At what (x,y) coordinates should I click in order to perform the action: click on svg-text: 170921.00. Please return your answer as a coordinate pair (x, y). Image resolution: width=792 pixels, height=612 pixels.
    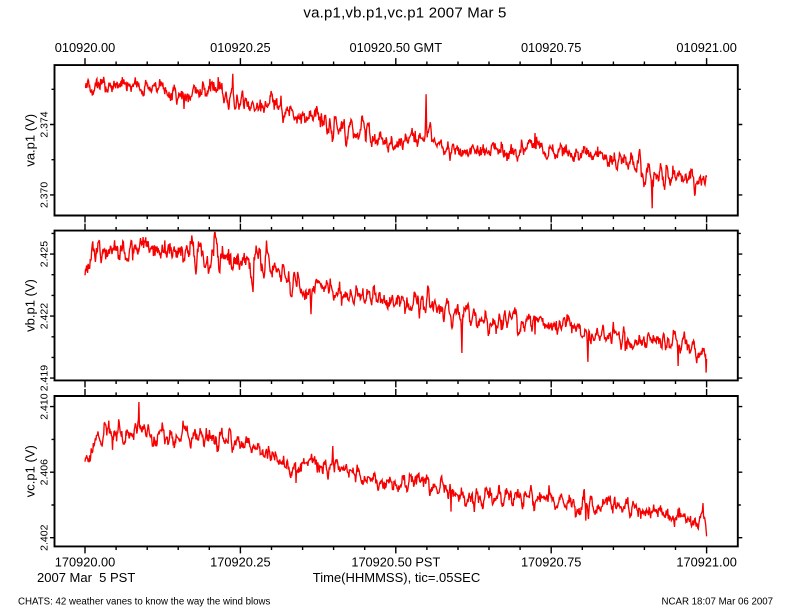
    Looking at the image, I should click on (706, 562).